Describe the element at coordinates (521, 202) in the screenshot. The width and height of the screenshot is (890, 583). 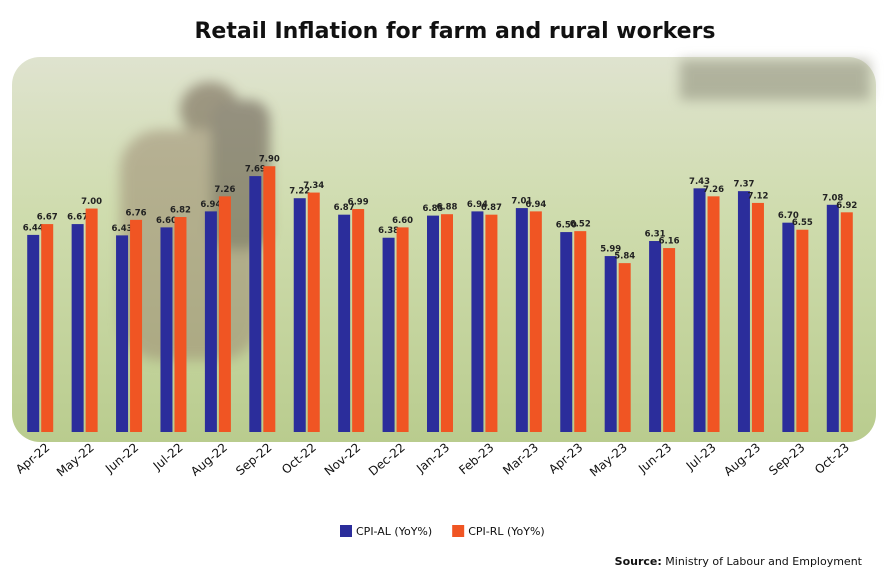
I see `value-label: 7.01` at that location.